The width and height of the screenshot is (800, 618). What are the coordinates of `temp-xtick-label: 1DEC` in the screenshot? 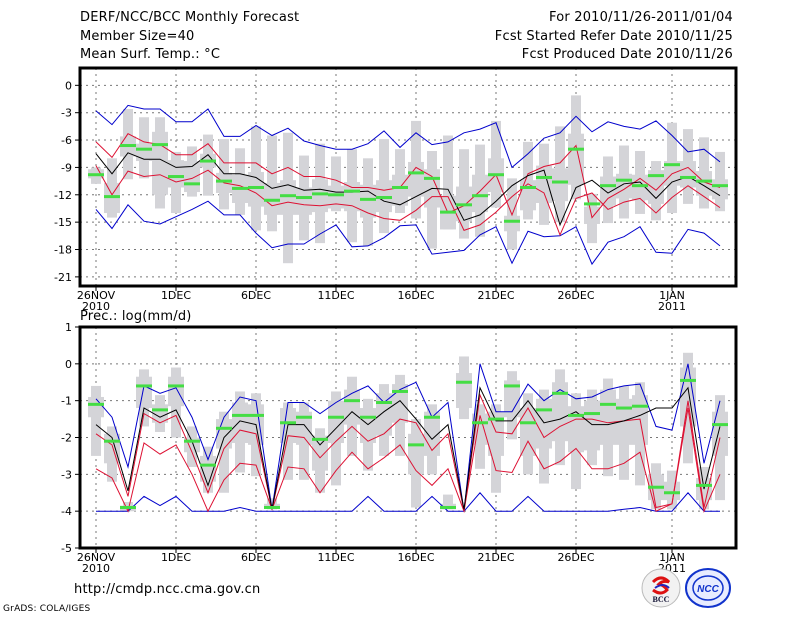 It's located at (176, 295).